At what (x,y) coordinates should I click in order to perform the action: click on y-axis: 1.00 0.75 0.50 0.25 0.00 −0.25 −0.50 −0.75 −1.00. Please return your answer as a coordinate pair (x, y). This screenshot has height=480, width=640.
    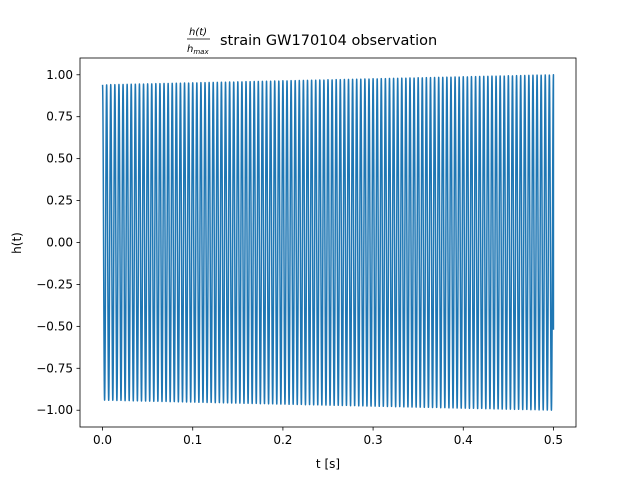
    Looking at the image, I should click on (58, 242).